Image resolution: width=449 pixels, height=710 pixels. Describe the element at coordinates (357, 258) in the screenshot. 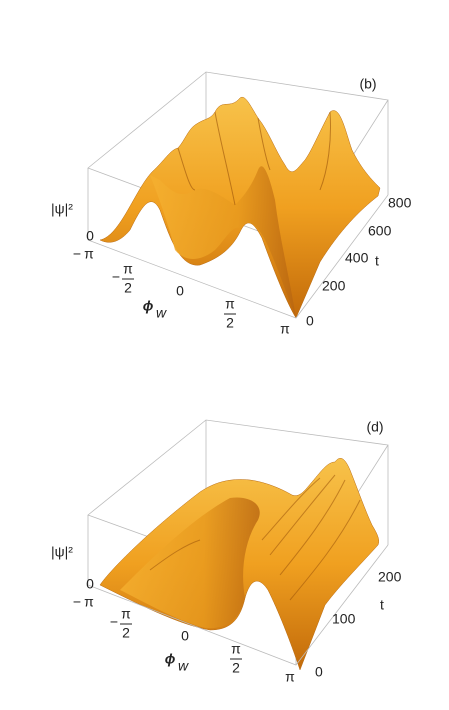

I see `y-tick-label: 400` at that location.